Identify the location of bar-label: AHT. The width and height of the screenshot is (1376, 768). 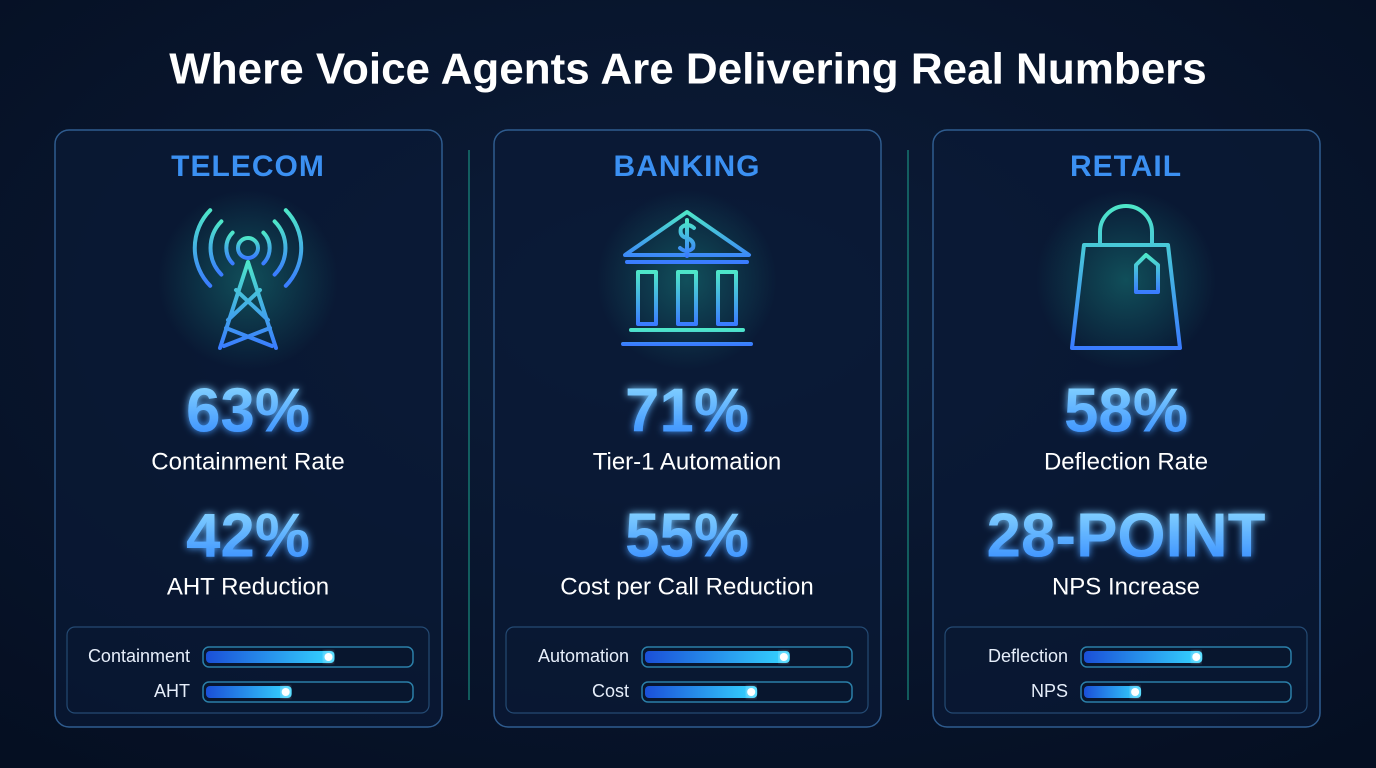
(172, 691).